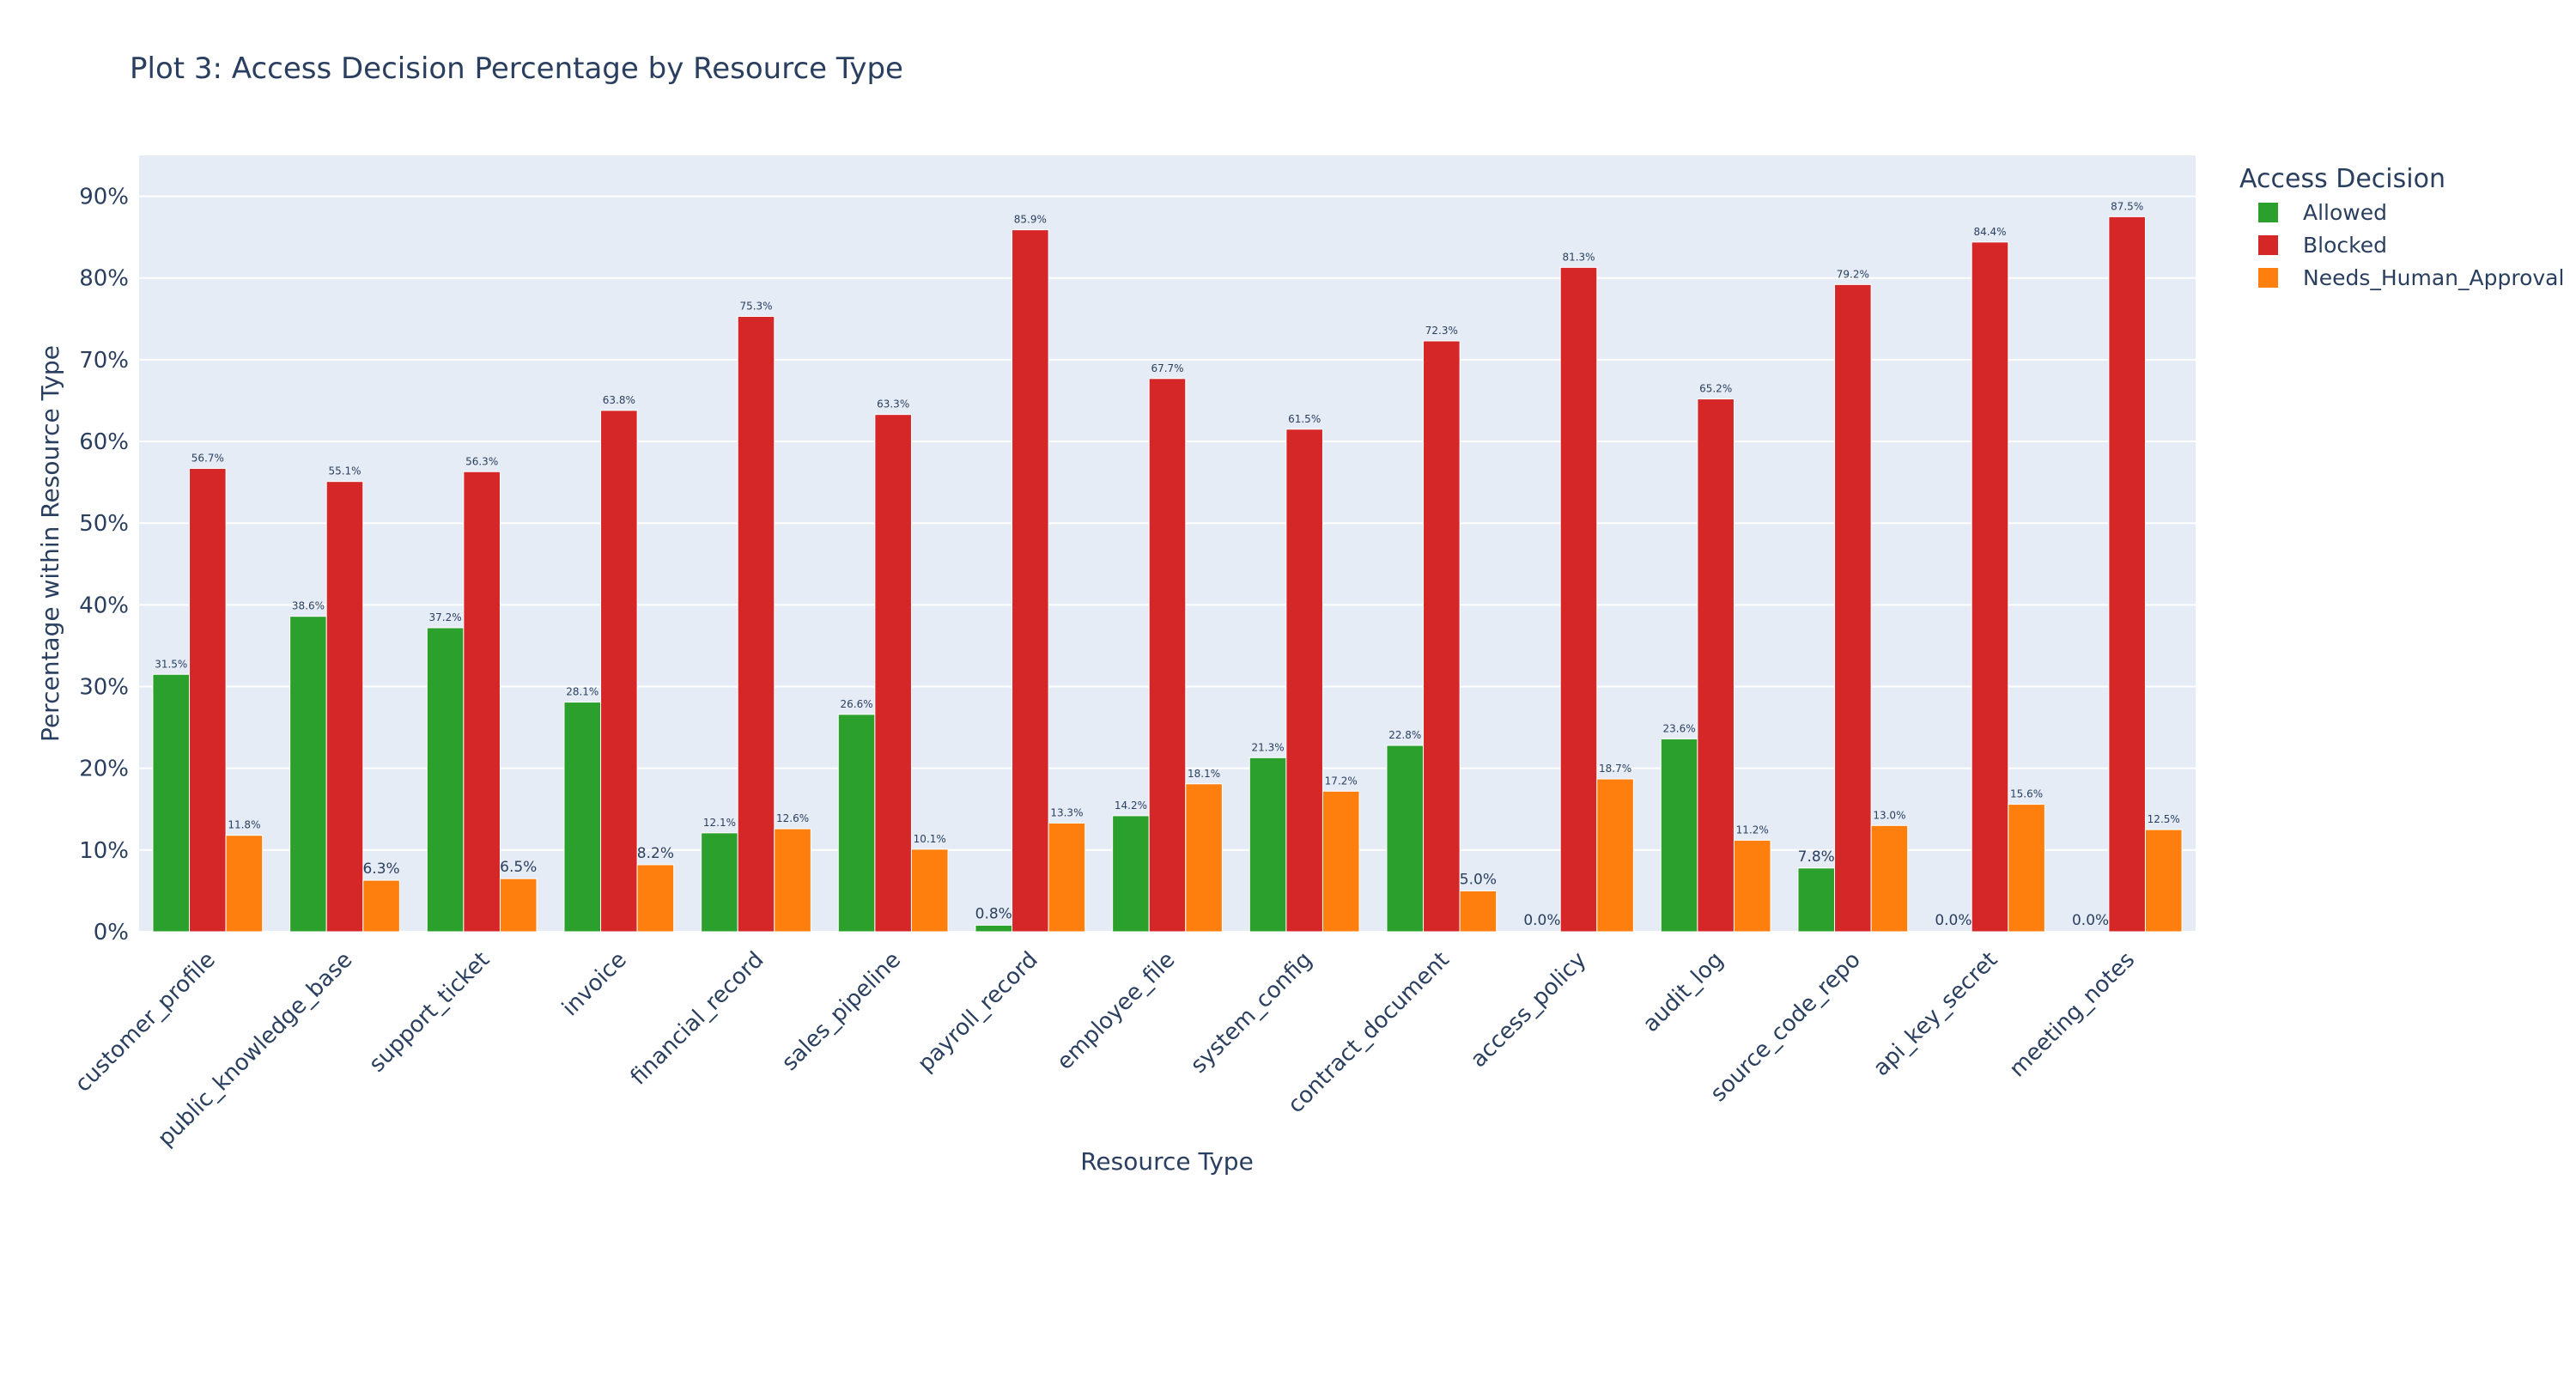 This screenshot has width=2576, height=1374. I want to click on bar-blocked-contract-document, so click(1442, 636).